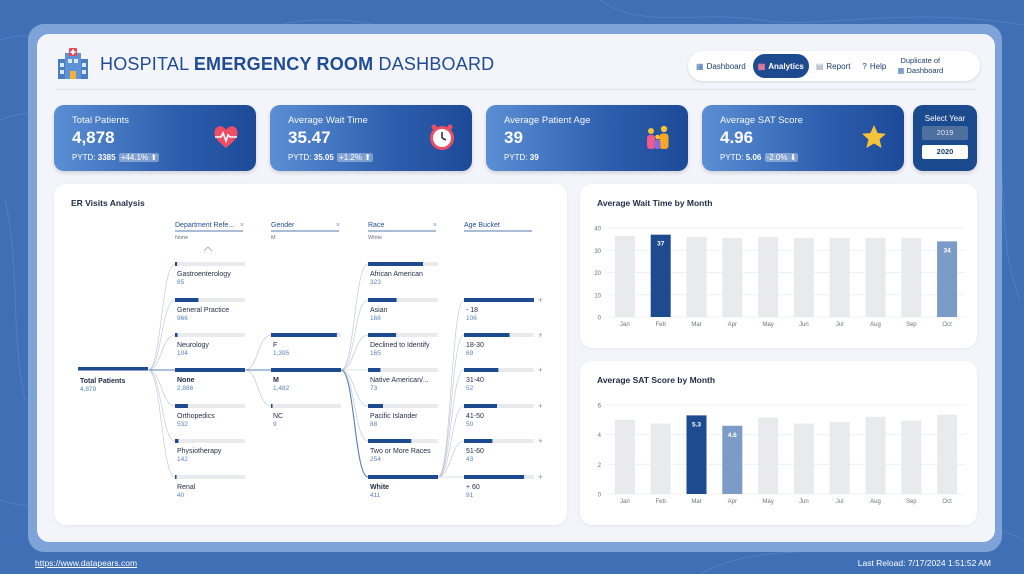 This screenshot has height=574, width=1024. Describe the element at coordinates (154, 157) in the screenshot. I see `arrow-up-icon: ⬆` at that location.